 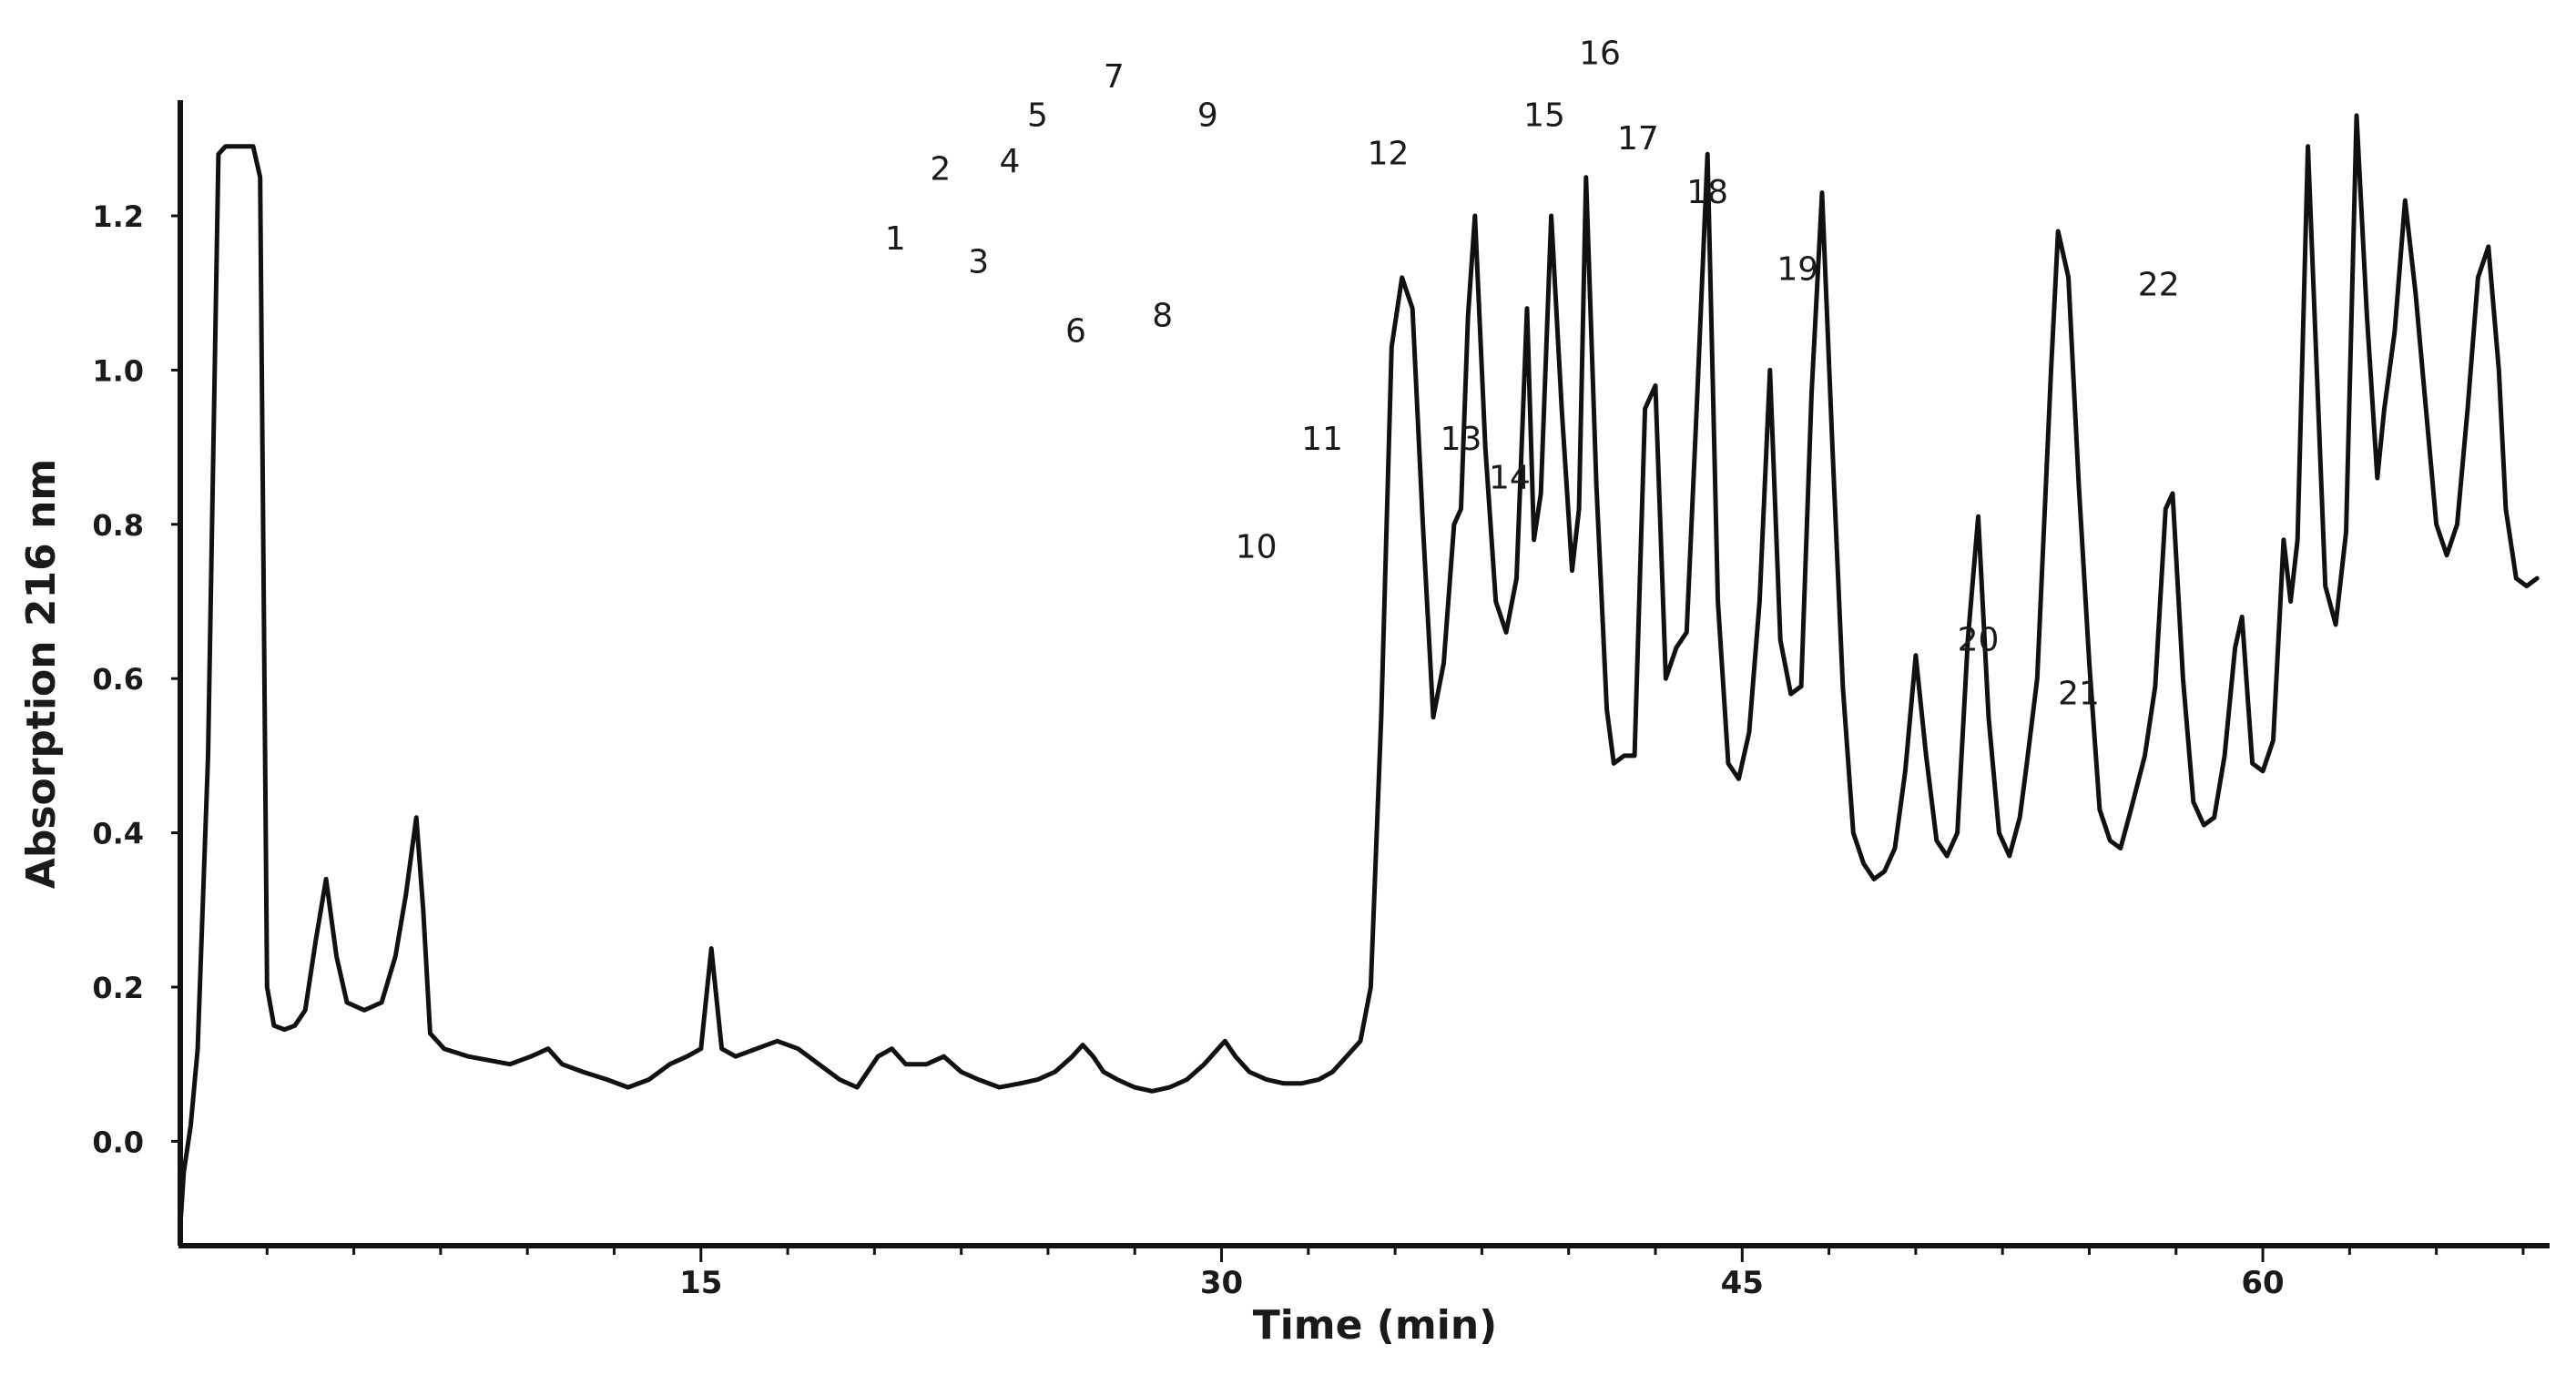 I want to click on x-tick-label: 45, so click(x=1743, y=1283).